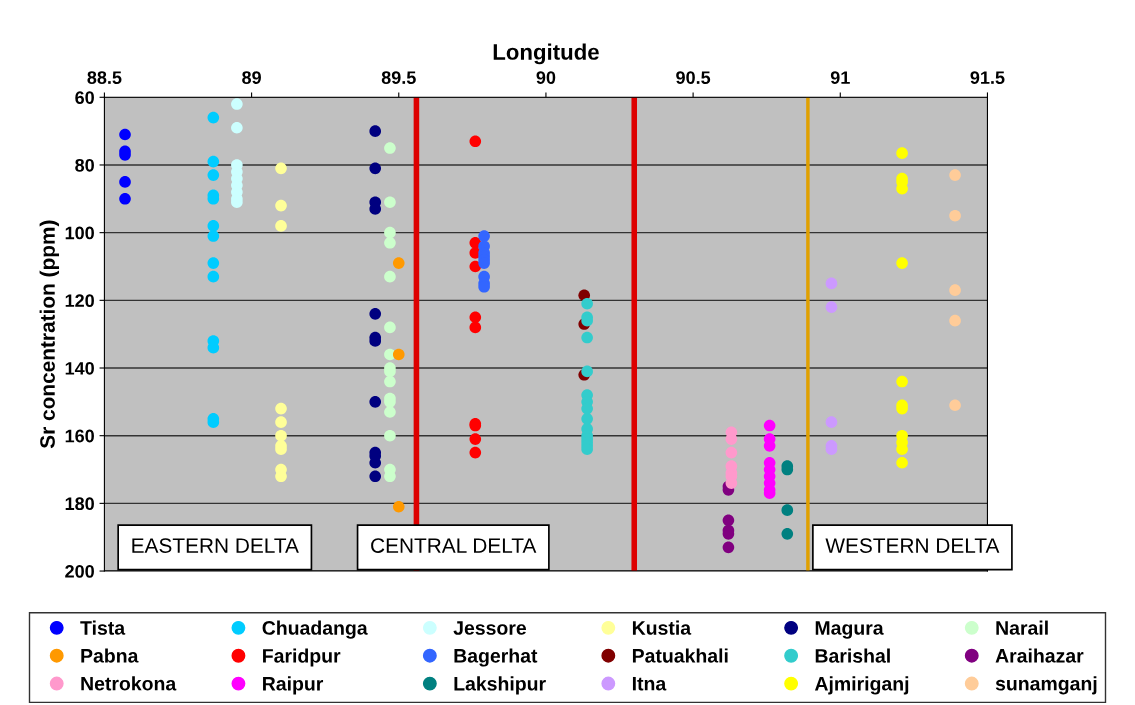 This screenshot has height=705, width=1135. I want to click on y-tick-label: 100, so click(79, 233).